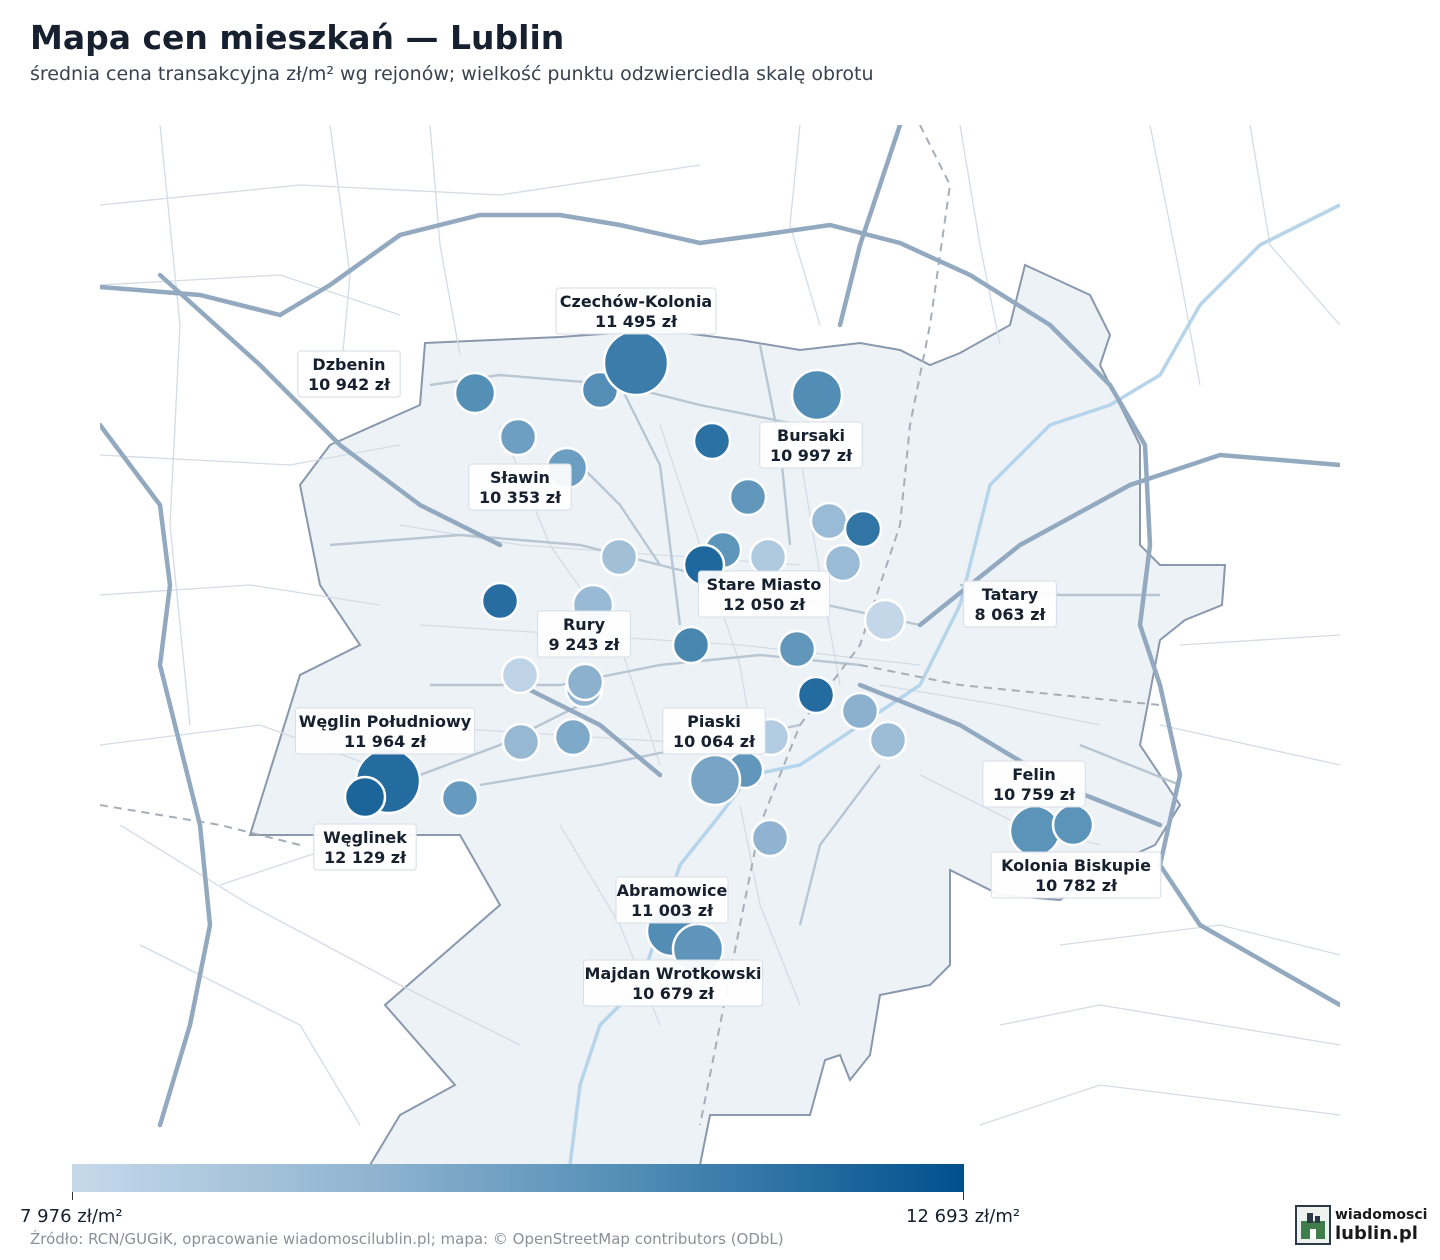 The height and width of the screenshot is (1260, 1440). Describe the element at coordinates (71, 1216) in the screenshot. I see `legend-min-label: 7 976 zł/m²` at that location.